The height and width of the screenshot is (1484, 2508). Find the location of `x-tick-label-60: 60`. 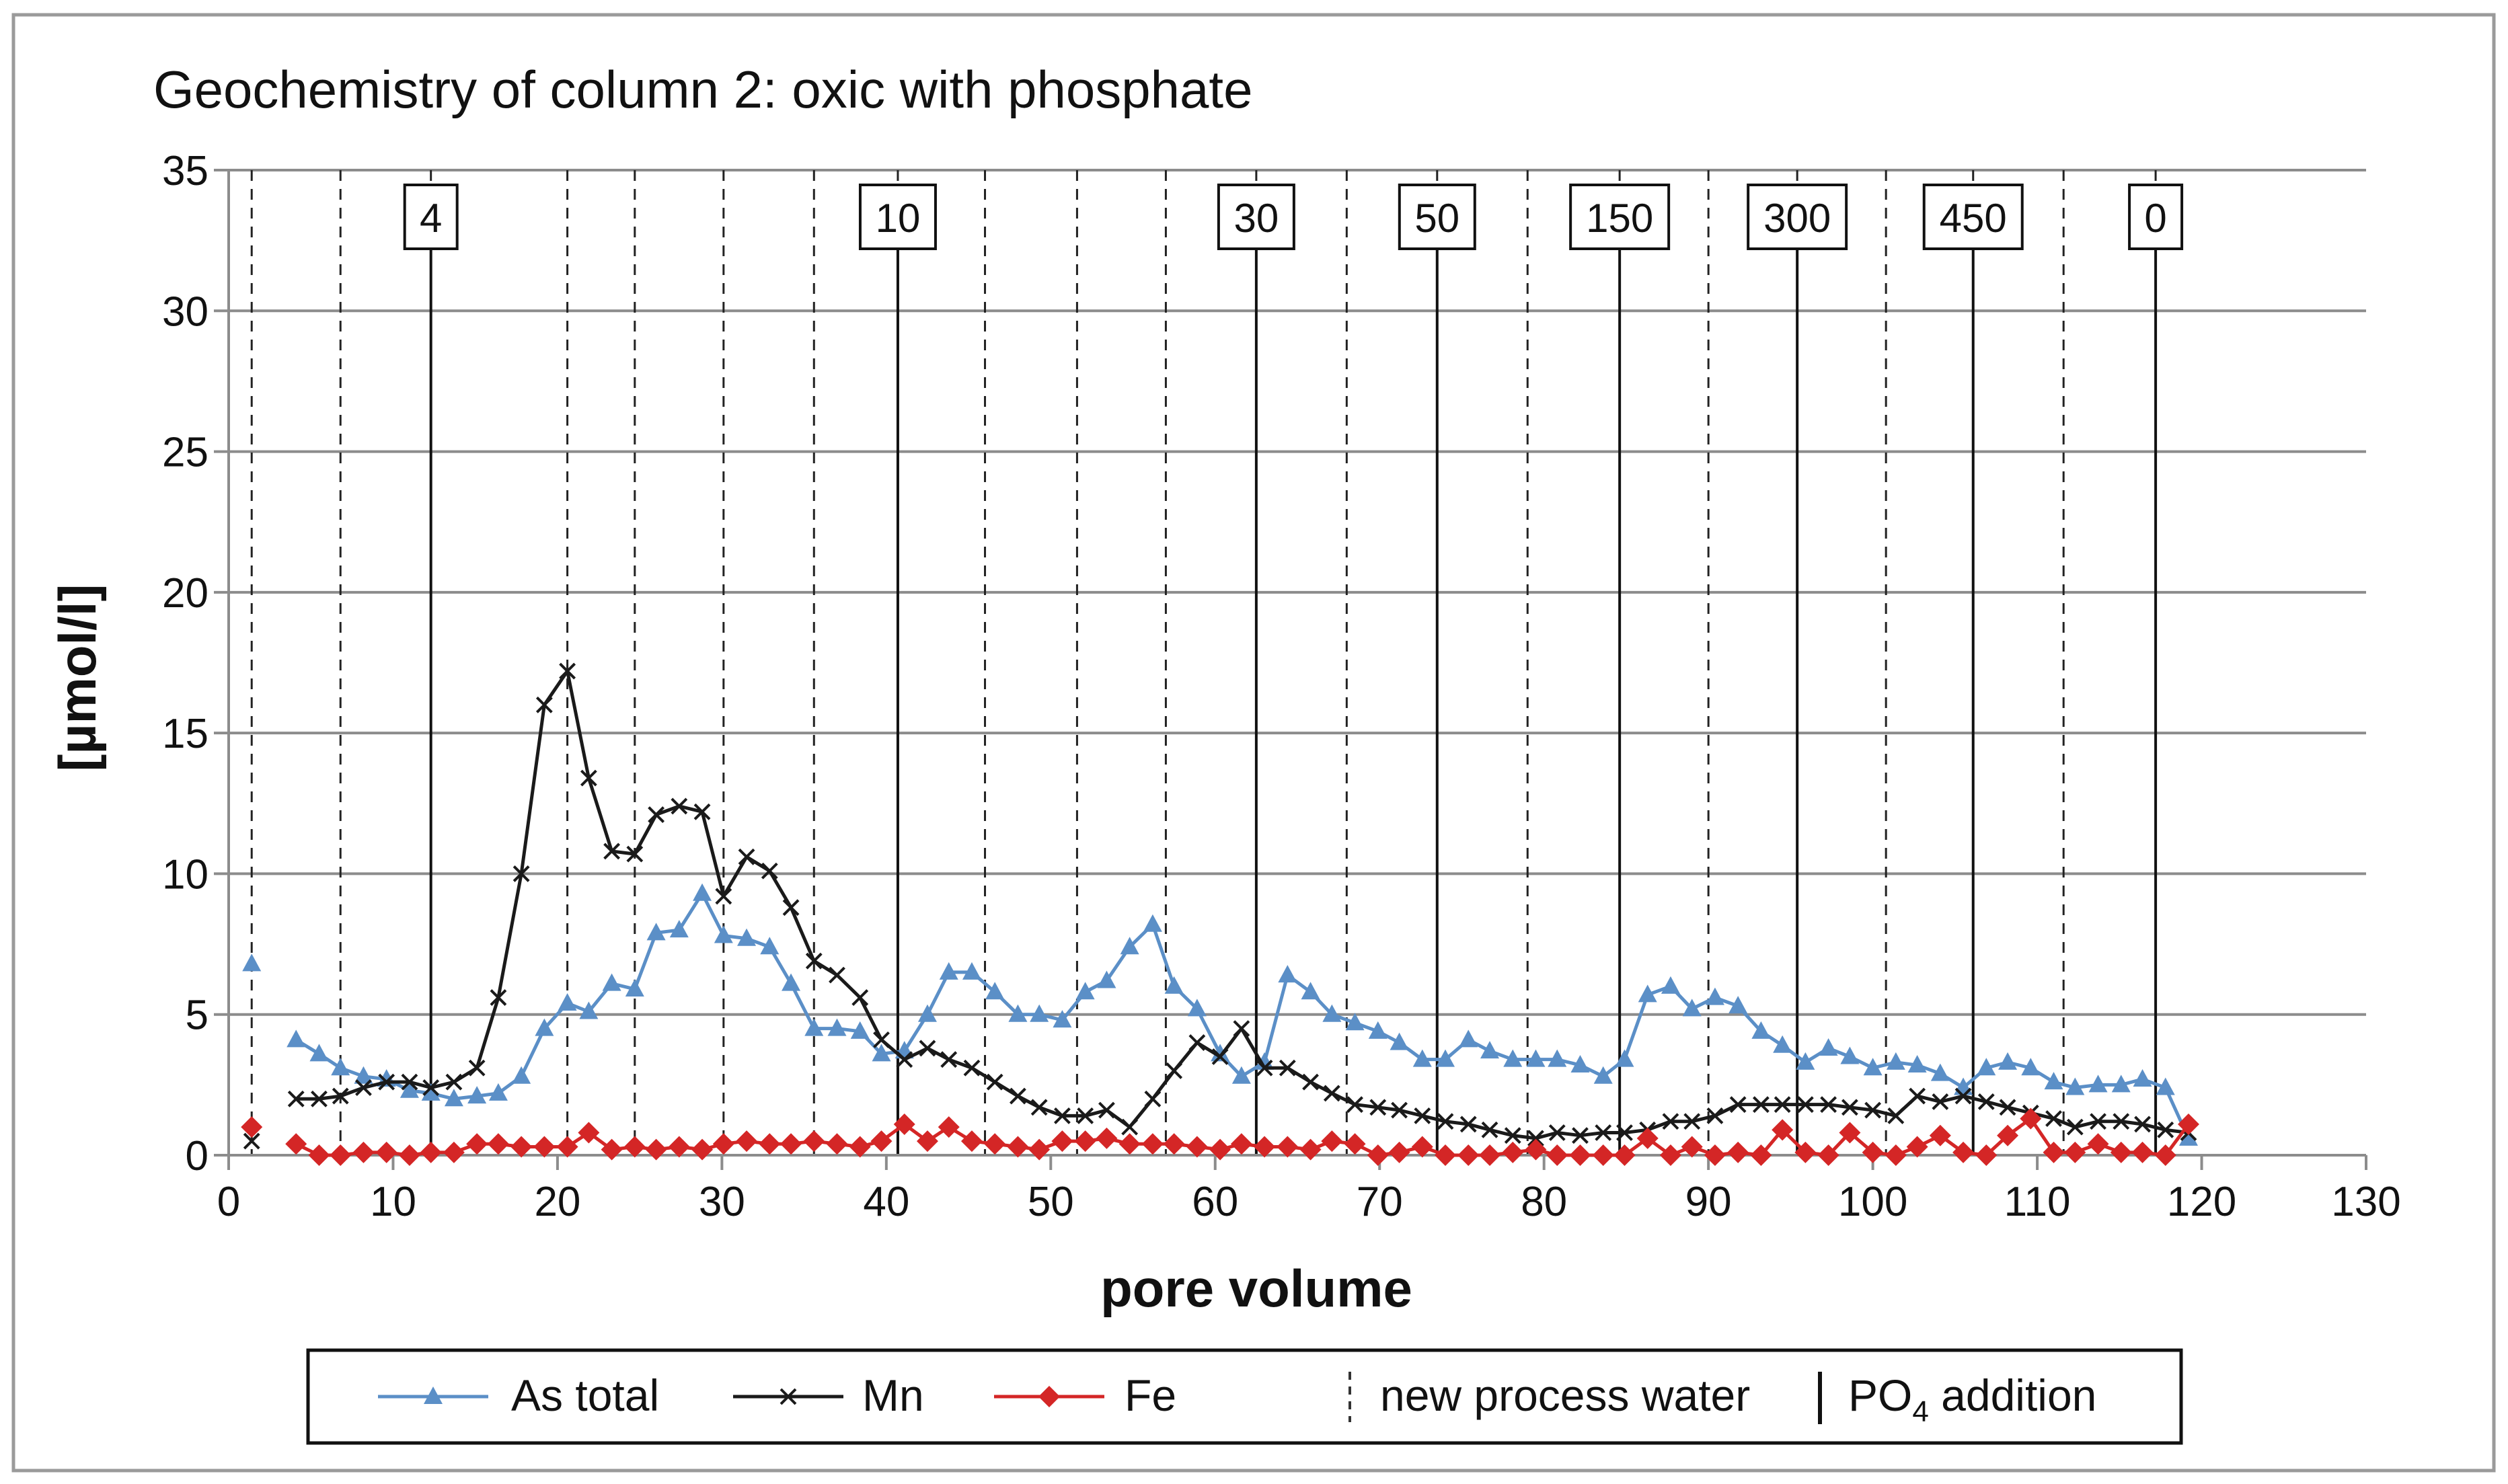

x-tick-label-60: 60 is located at coordinates (1215, 1202).